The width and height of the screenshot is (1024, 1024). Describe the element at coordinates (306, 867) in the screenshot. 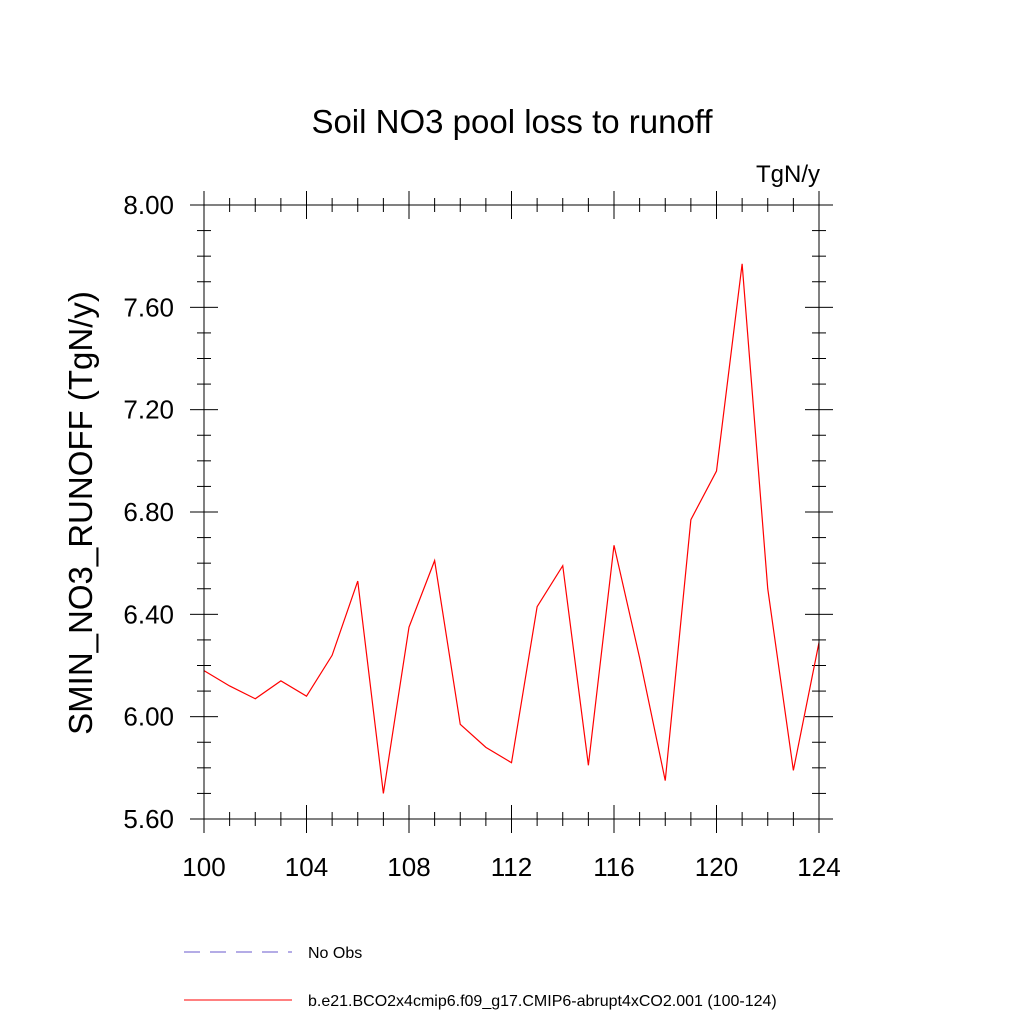

I see `x-tick-label: 104` at that location.